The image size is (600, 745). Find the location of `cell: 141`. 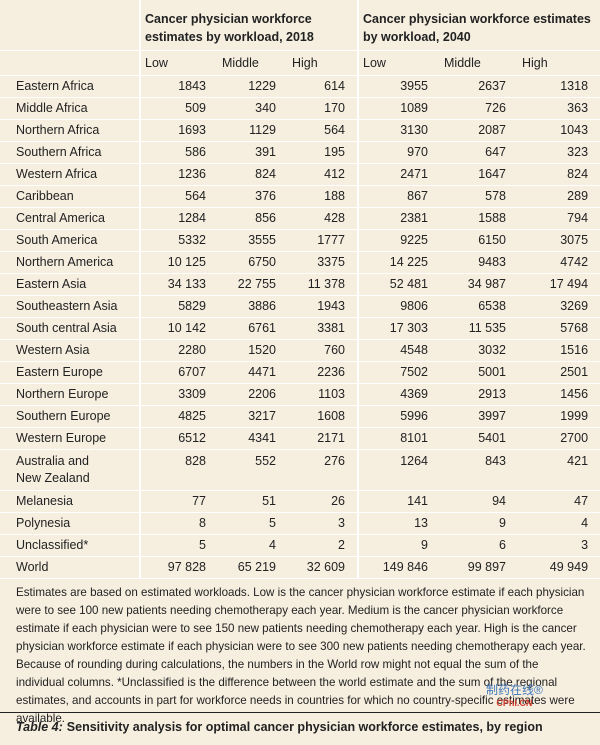

cell: 141 is located at coordinates (398, 501).